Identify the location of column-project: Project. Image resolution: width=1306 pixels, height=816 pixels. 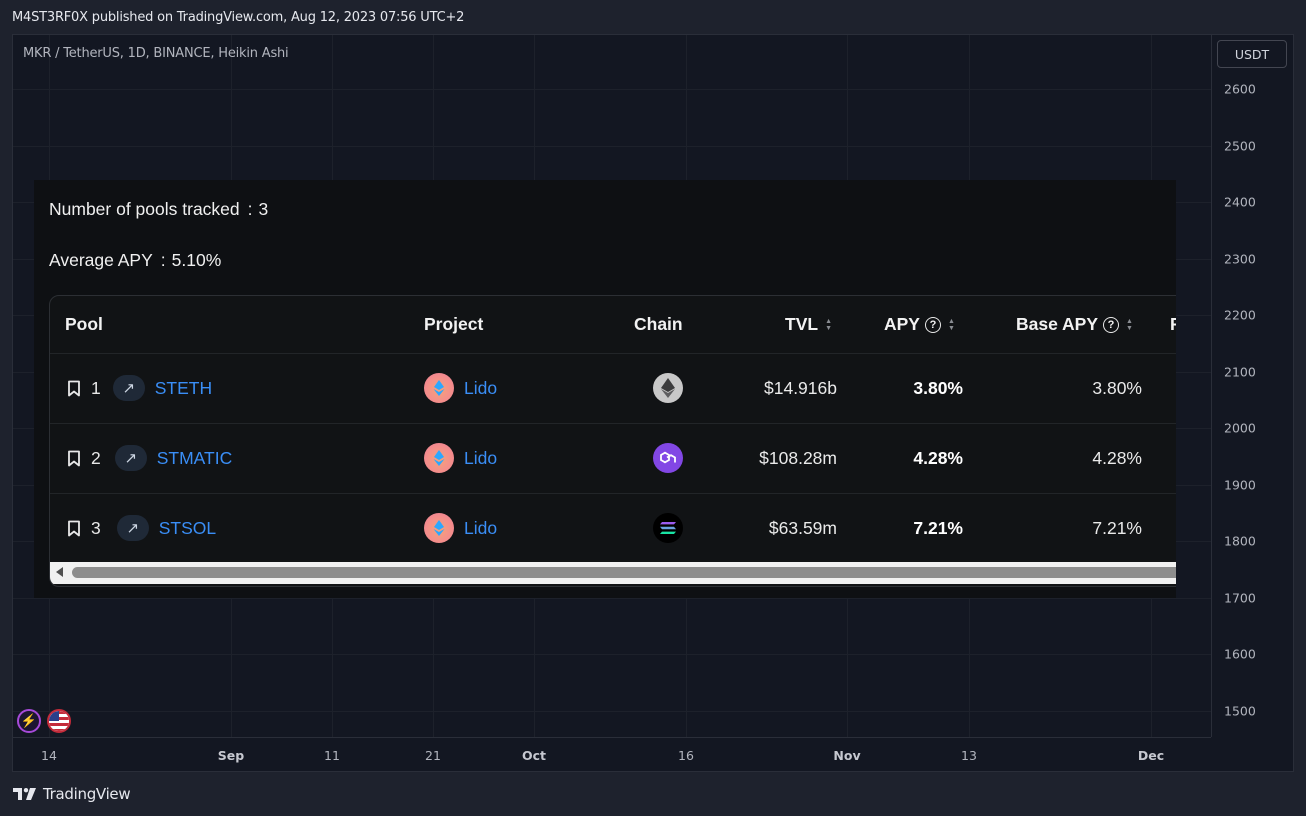
(454, 324).